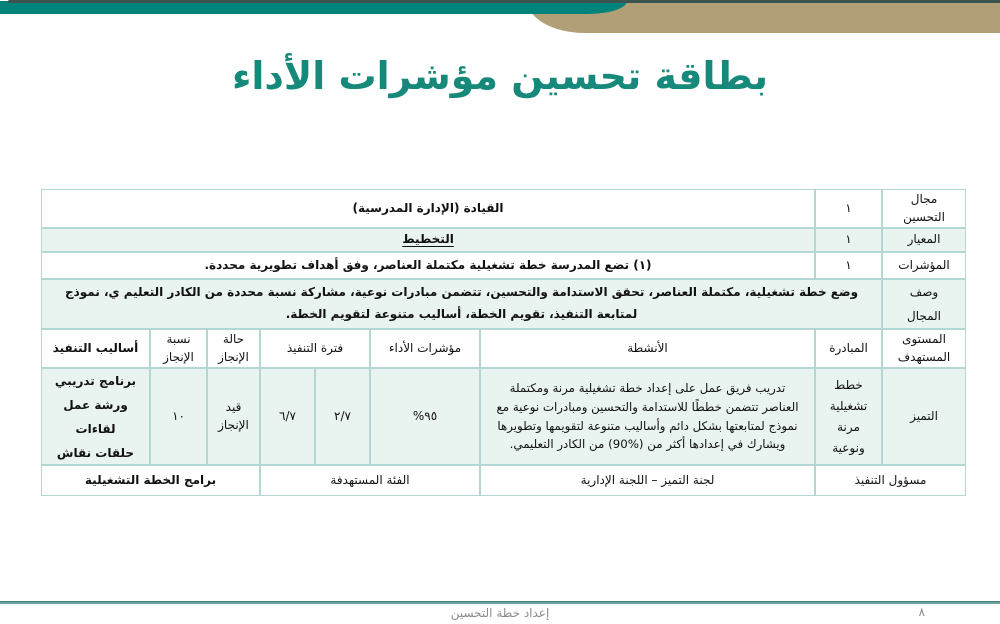 This screenshot has width=1000, height=624. I want to click on header-kpi: مؤشرات الأداء, so click(425, 348).